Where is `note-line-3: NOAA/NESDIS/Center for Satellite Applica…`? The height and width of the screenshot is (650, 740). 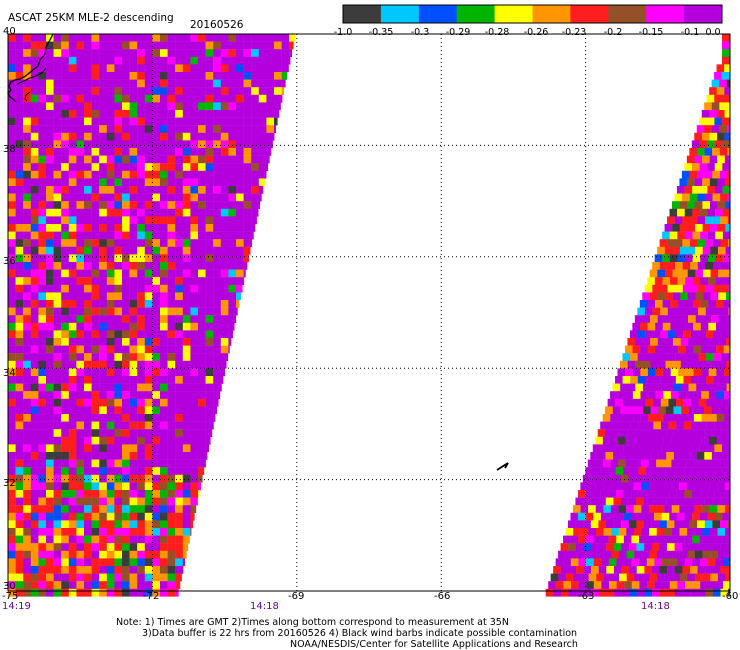 note-line-3: NOAA/NESDIS/Center for Satellite Applica… is located at coordinates (434, 644).